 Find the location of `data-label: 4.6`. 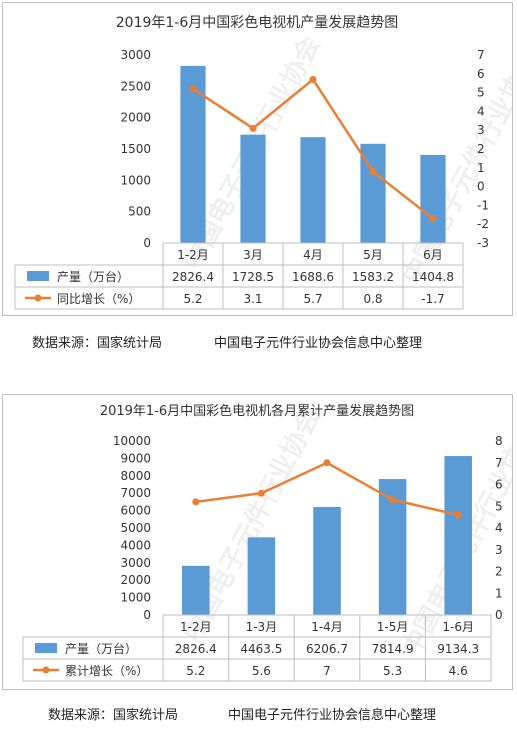

data-label: 4.6 is located at coordinates (458, 671).